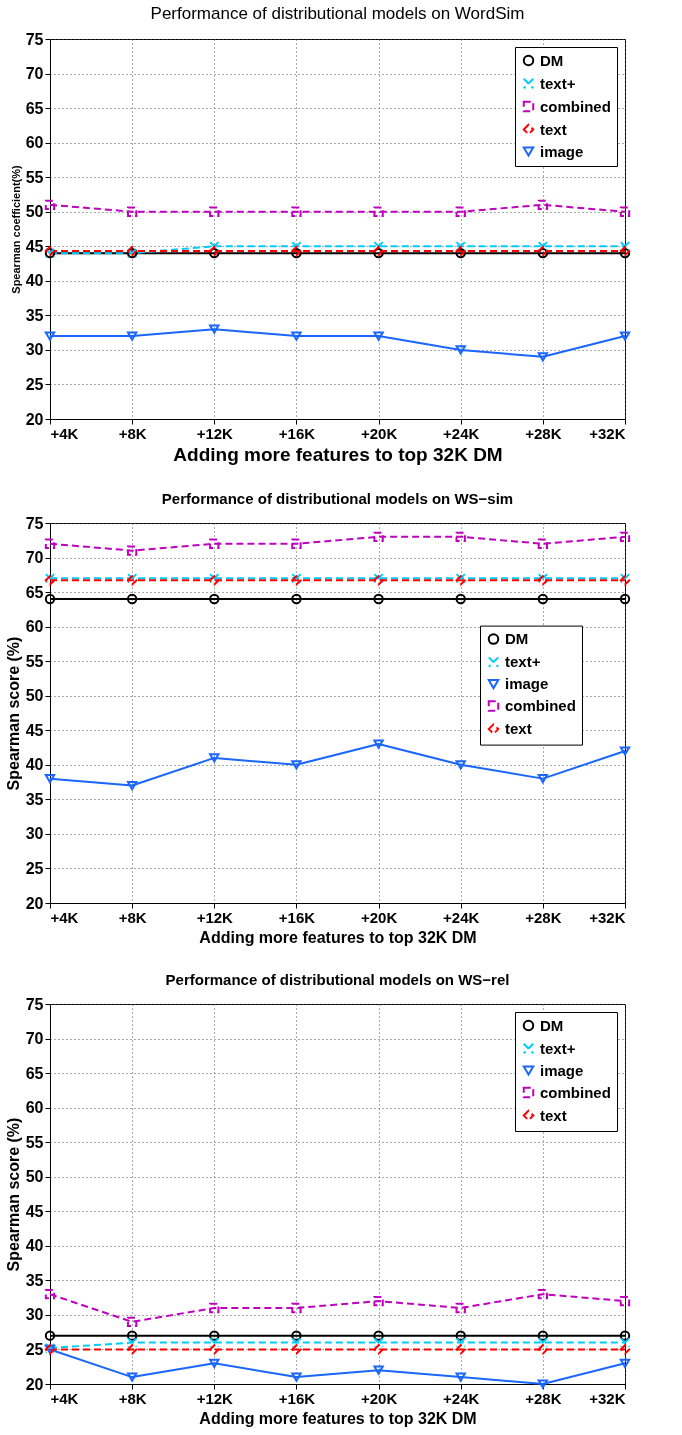  Describe the element at coordinates (379, 1398) in the screenshot. I see `x-tick-label: +20K` at that location.